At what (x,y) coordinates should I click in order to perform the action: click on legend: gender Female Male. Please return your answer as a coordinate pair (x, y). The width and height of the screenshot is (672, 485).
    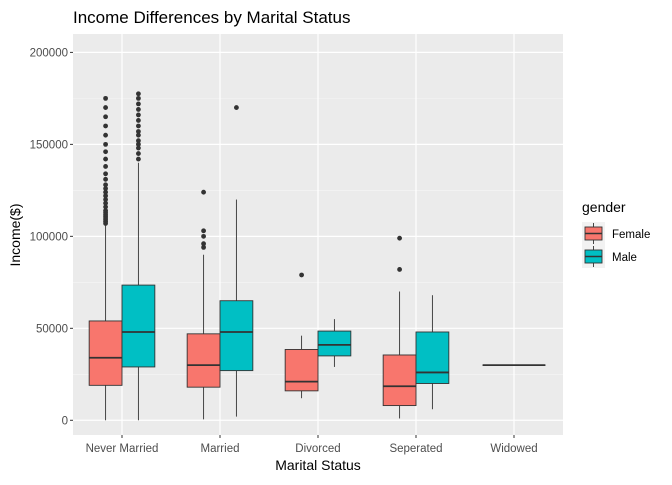
    Looking at the image, I should click on (616, 233).